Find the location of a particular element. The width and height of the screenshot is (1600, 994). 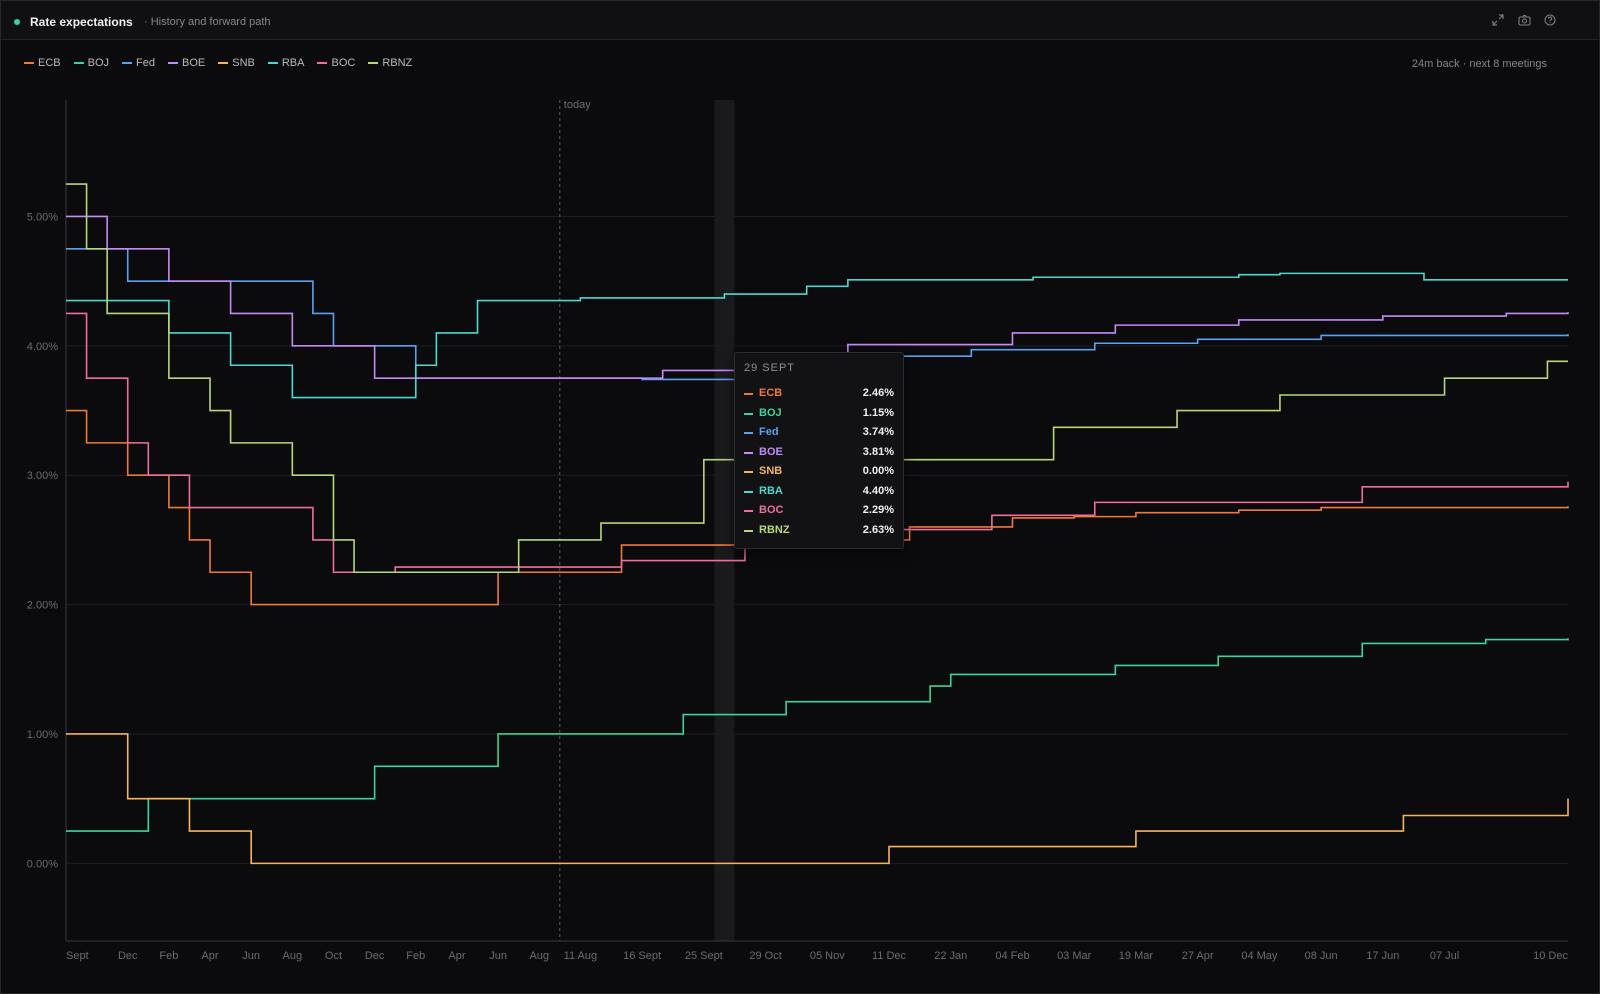

x-tick-label: 11 Aug is located at coordinates (580, 956).